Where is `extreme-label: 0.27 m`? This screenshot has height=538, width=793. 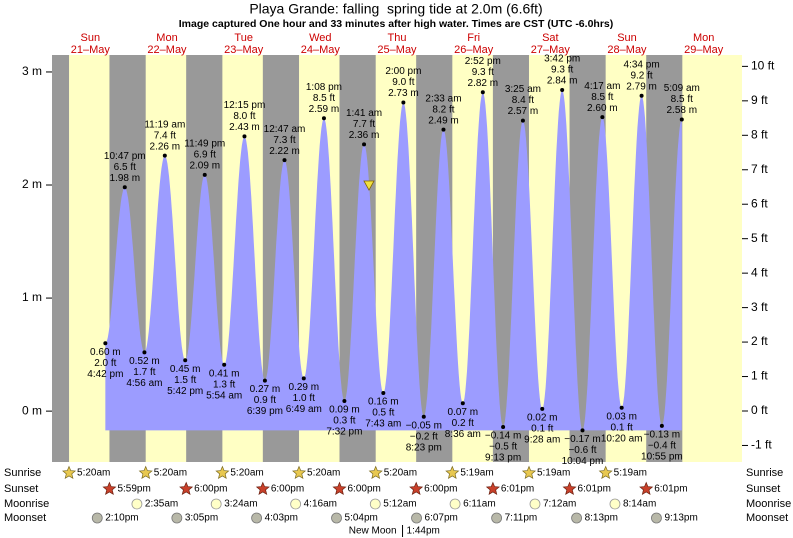
extreme-label: 0.27 m is located at coordinates (265, 389).